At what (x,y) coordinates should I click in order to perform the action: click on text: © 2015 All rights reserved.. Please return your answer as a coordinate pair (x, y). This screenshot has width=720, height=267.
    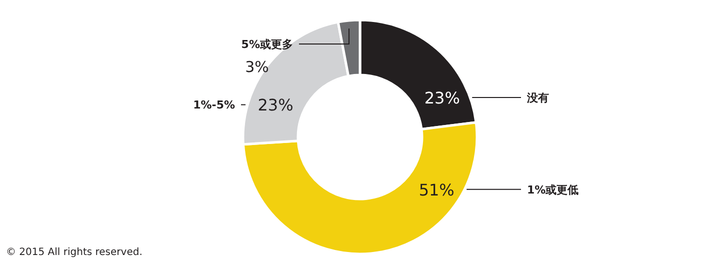
    Looking at the image, I should click on (74, 252).